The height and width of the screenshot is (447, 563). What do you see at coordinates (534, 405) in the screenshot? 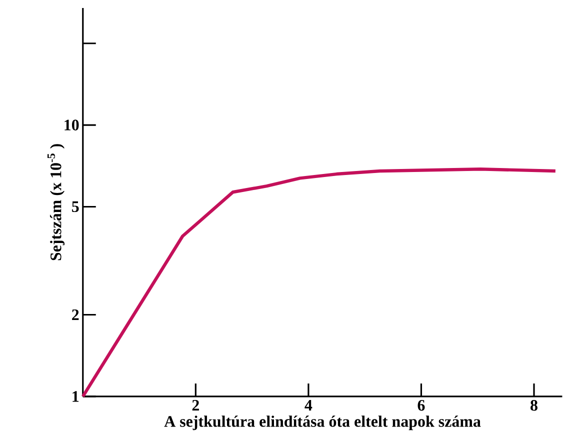
I see `x-tick-label: 8` at bounding box center [534, 405].